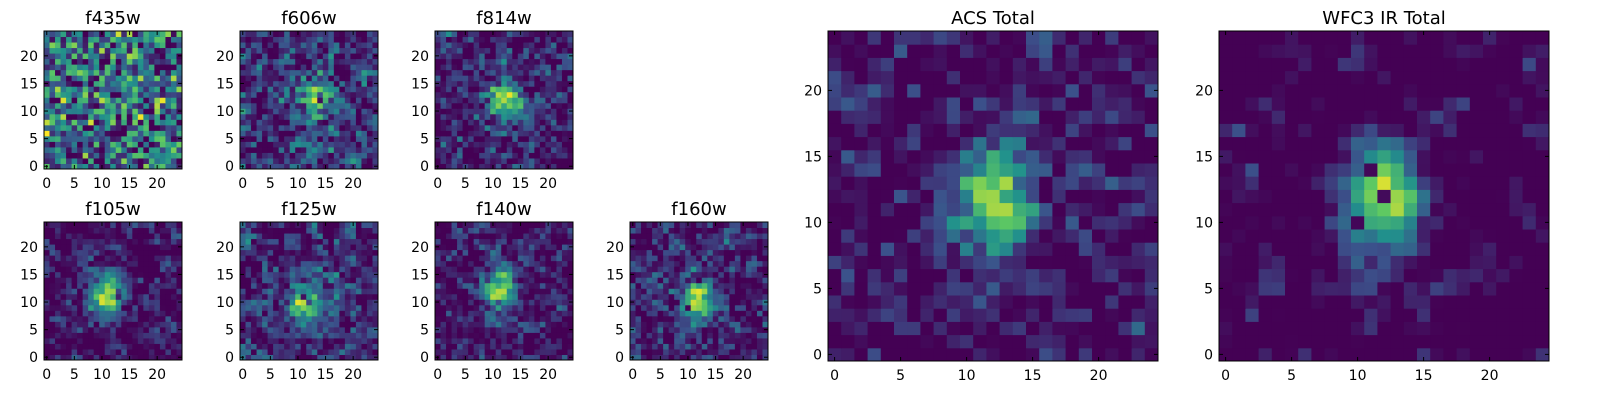 The height and width of the screenshot is (400, 1600). What do you see at coordinates (225, 84) in the screenshot?
I see `y-tick-label: 15` at bounding box center [225, 84].